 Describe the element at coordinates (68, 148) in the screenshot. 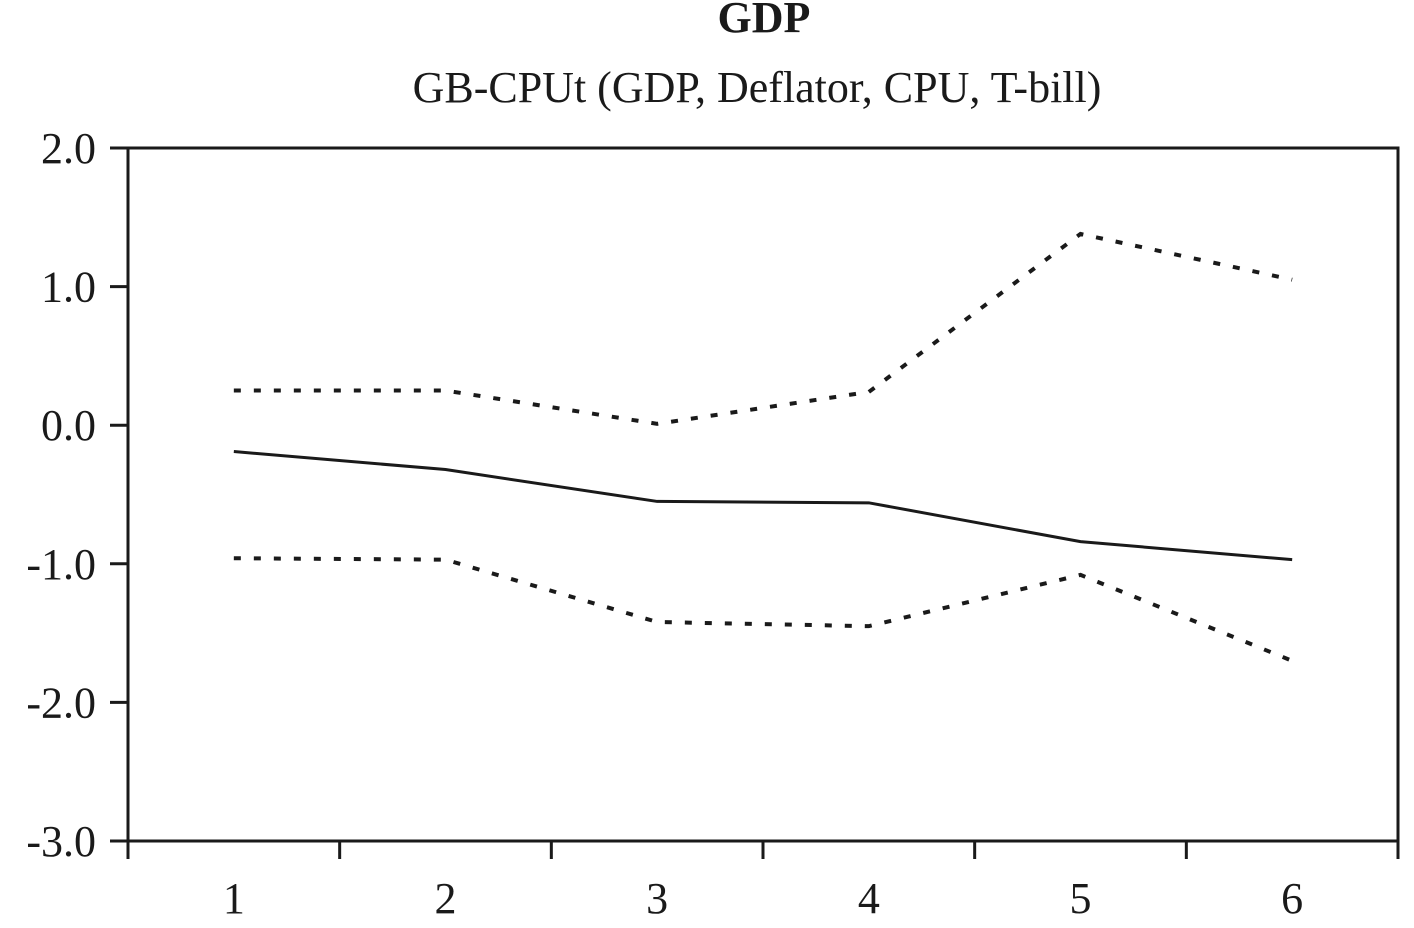

I see `y-tick-label: 2.0` at that location.